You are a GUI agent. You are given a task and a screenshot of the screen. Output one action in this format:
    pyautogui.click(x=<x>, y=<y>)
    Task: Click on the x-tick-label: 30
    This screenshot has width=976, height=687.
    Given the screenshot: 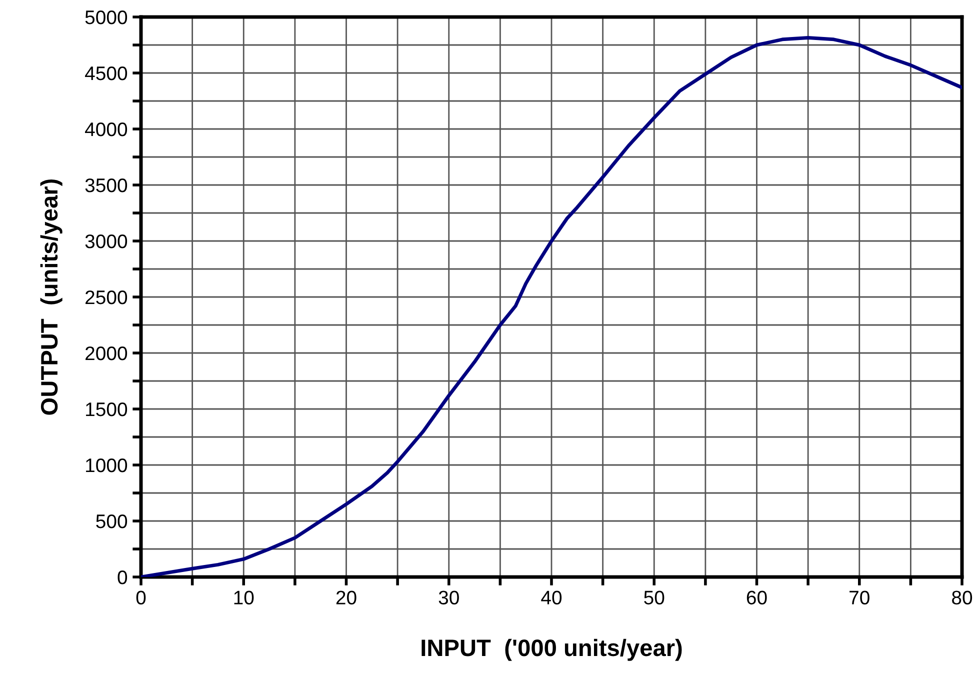 What is the action you would take?
    pyautogui.click(x=448, y=597)
    